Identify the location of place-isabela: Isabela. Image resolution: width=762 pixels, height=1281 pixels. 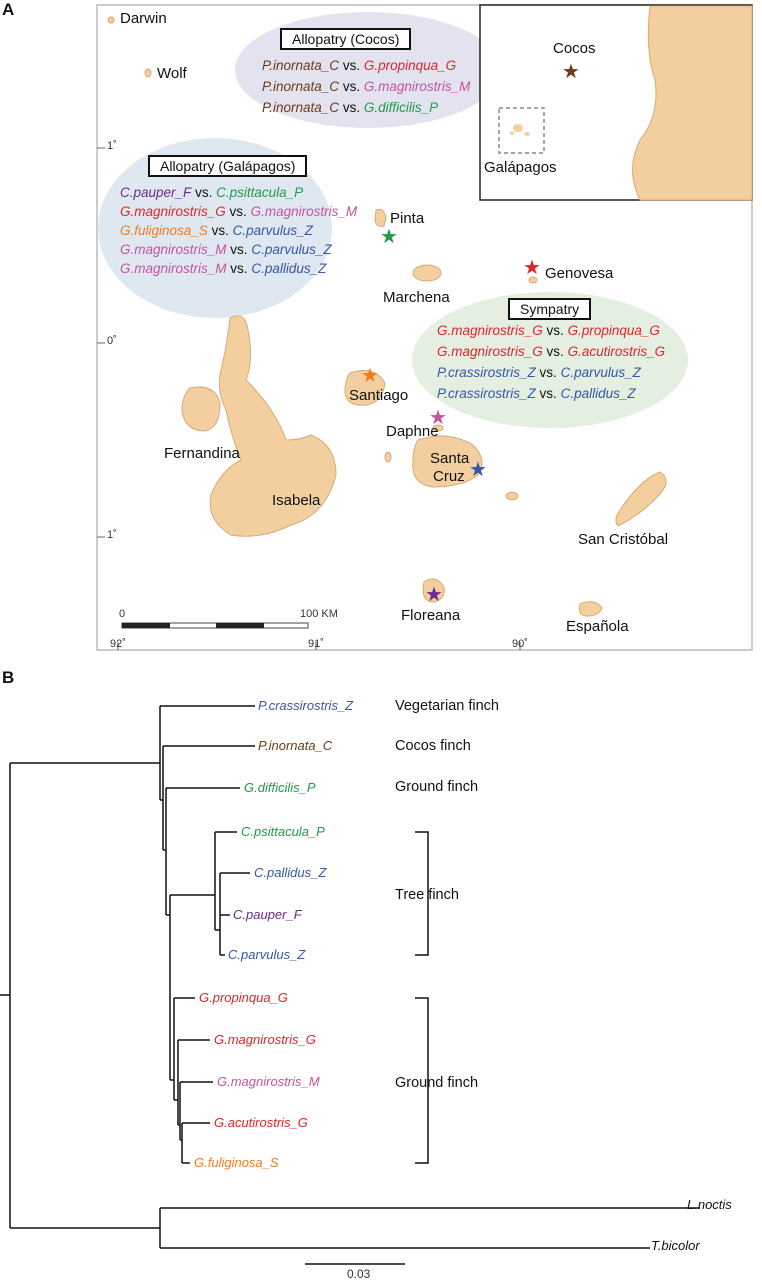
(296, 500).